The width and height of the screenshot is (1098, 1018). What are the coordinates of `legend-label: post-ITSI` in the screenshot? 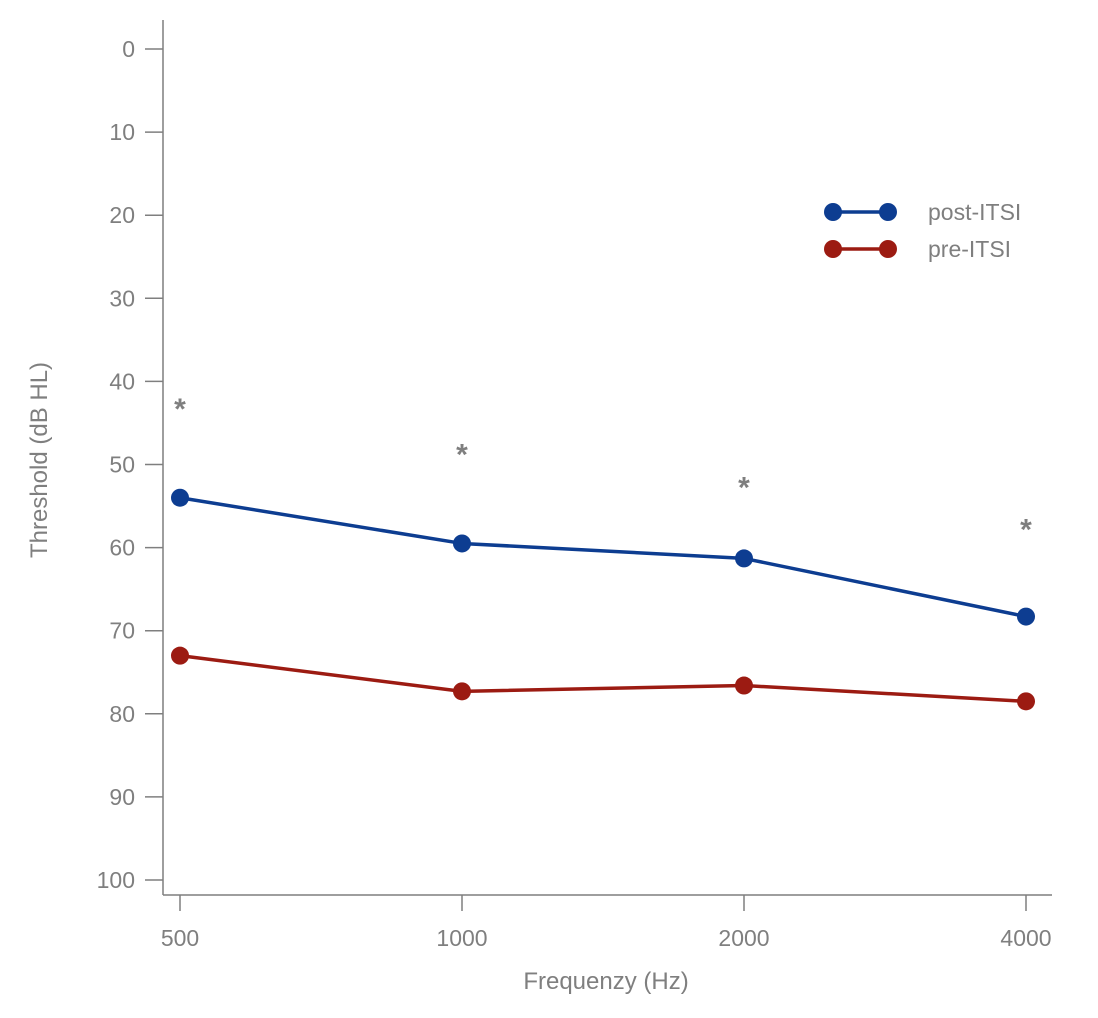 It's located at (974, 212).